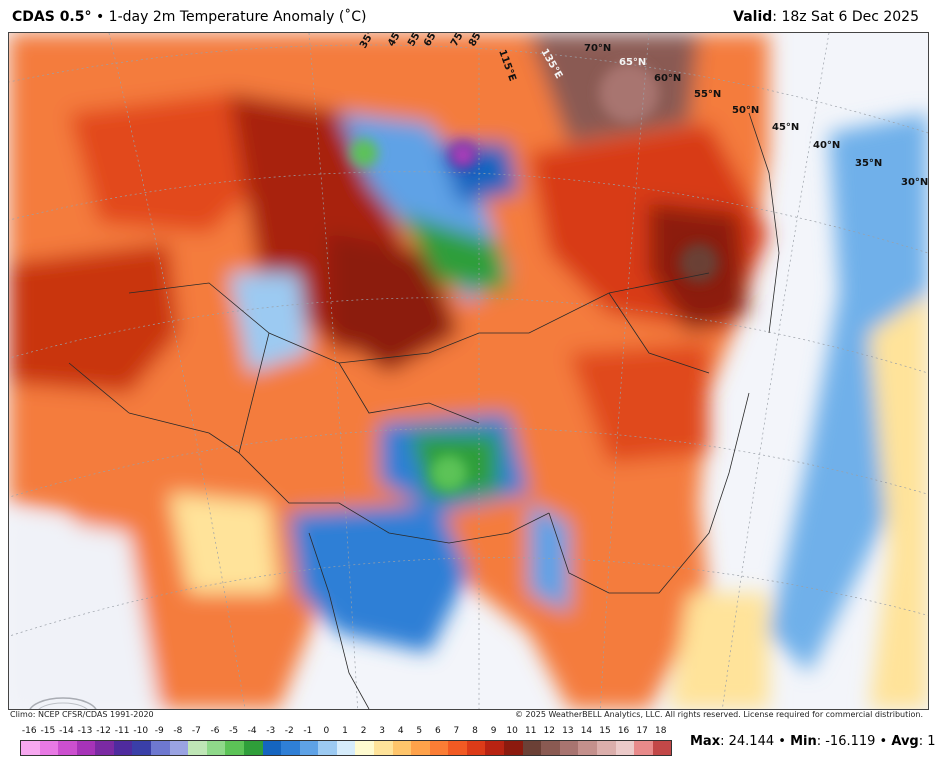 The image size is (935, 768). I want to click on legend-tick-label: -5, so click(234, 731).